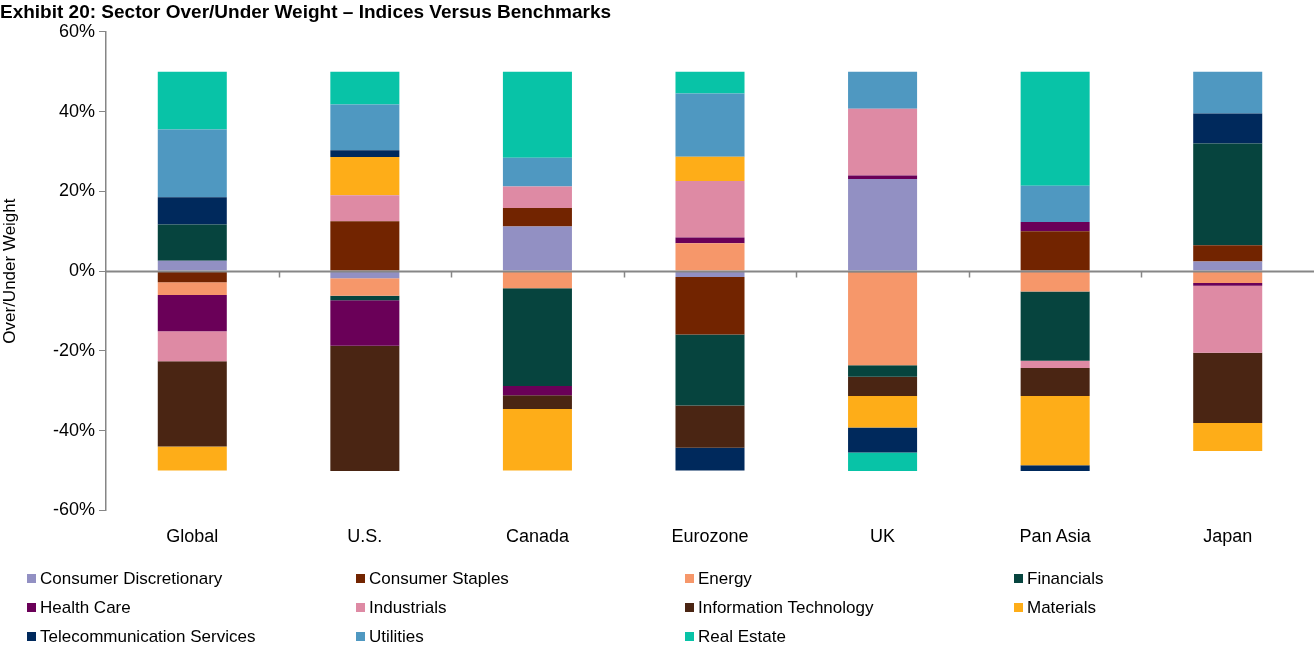 This screenshot has height=646, width=1314. What do you see at coordinates (306, 11) in the screenshot?
I see `chart-title: Exhibit 20: Sector Over/Under Weight – Indices Versus Benchmarks` at bounding box center [306, 11].